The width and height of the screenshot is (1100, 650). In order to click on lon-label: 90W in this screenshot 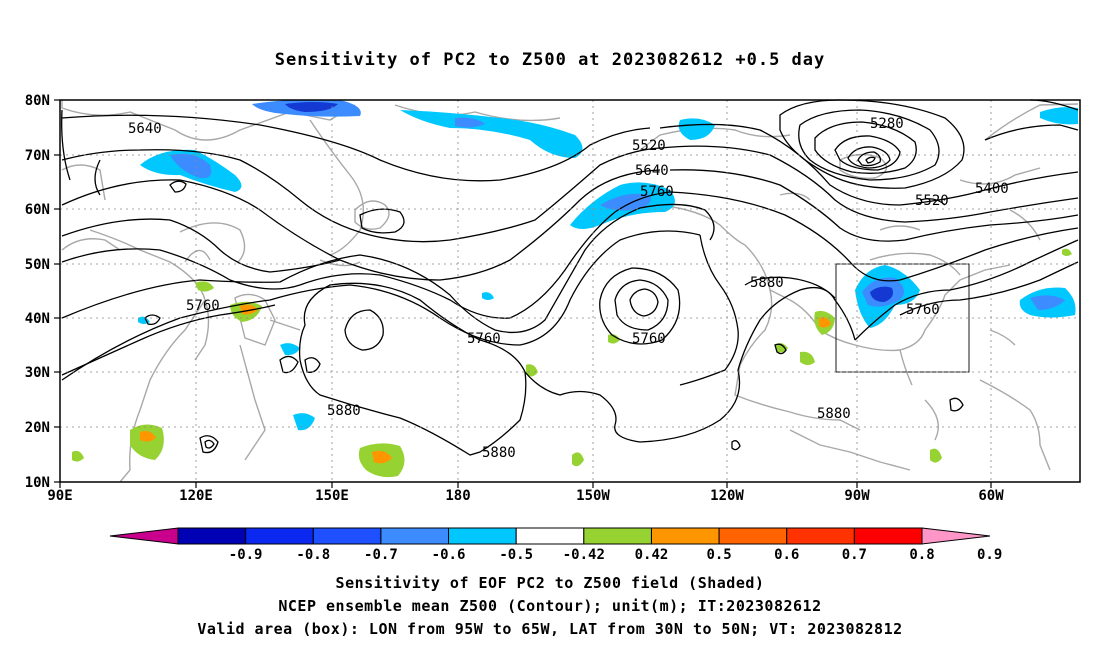, I will do `click(857, 496)`.